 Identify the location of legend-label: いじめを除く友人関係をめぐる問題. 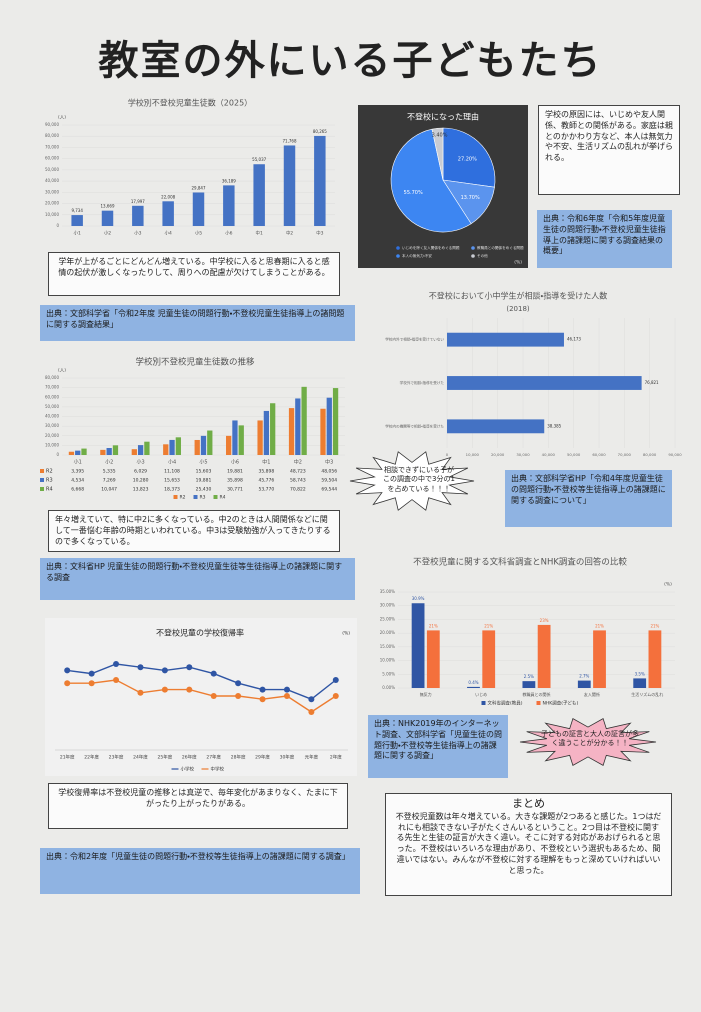
(431, 247).